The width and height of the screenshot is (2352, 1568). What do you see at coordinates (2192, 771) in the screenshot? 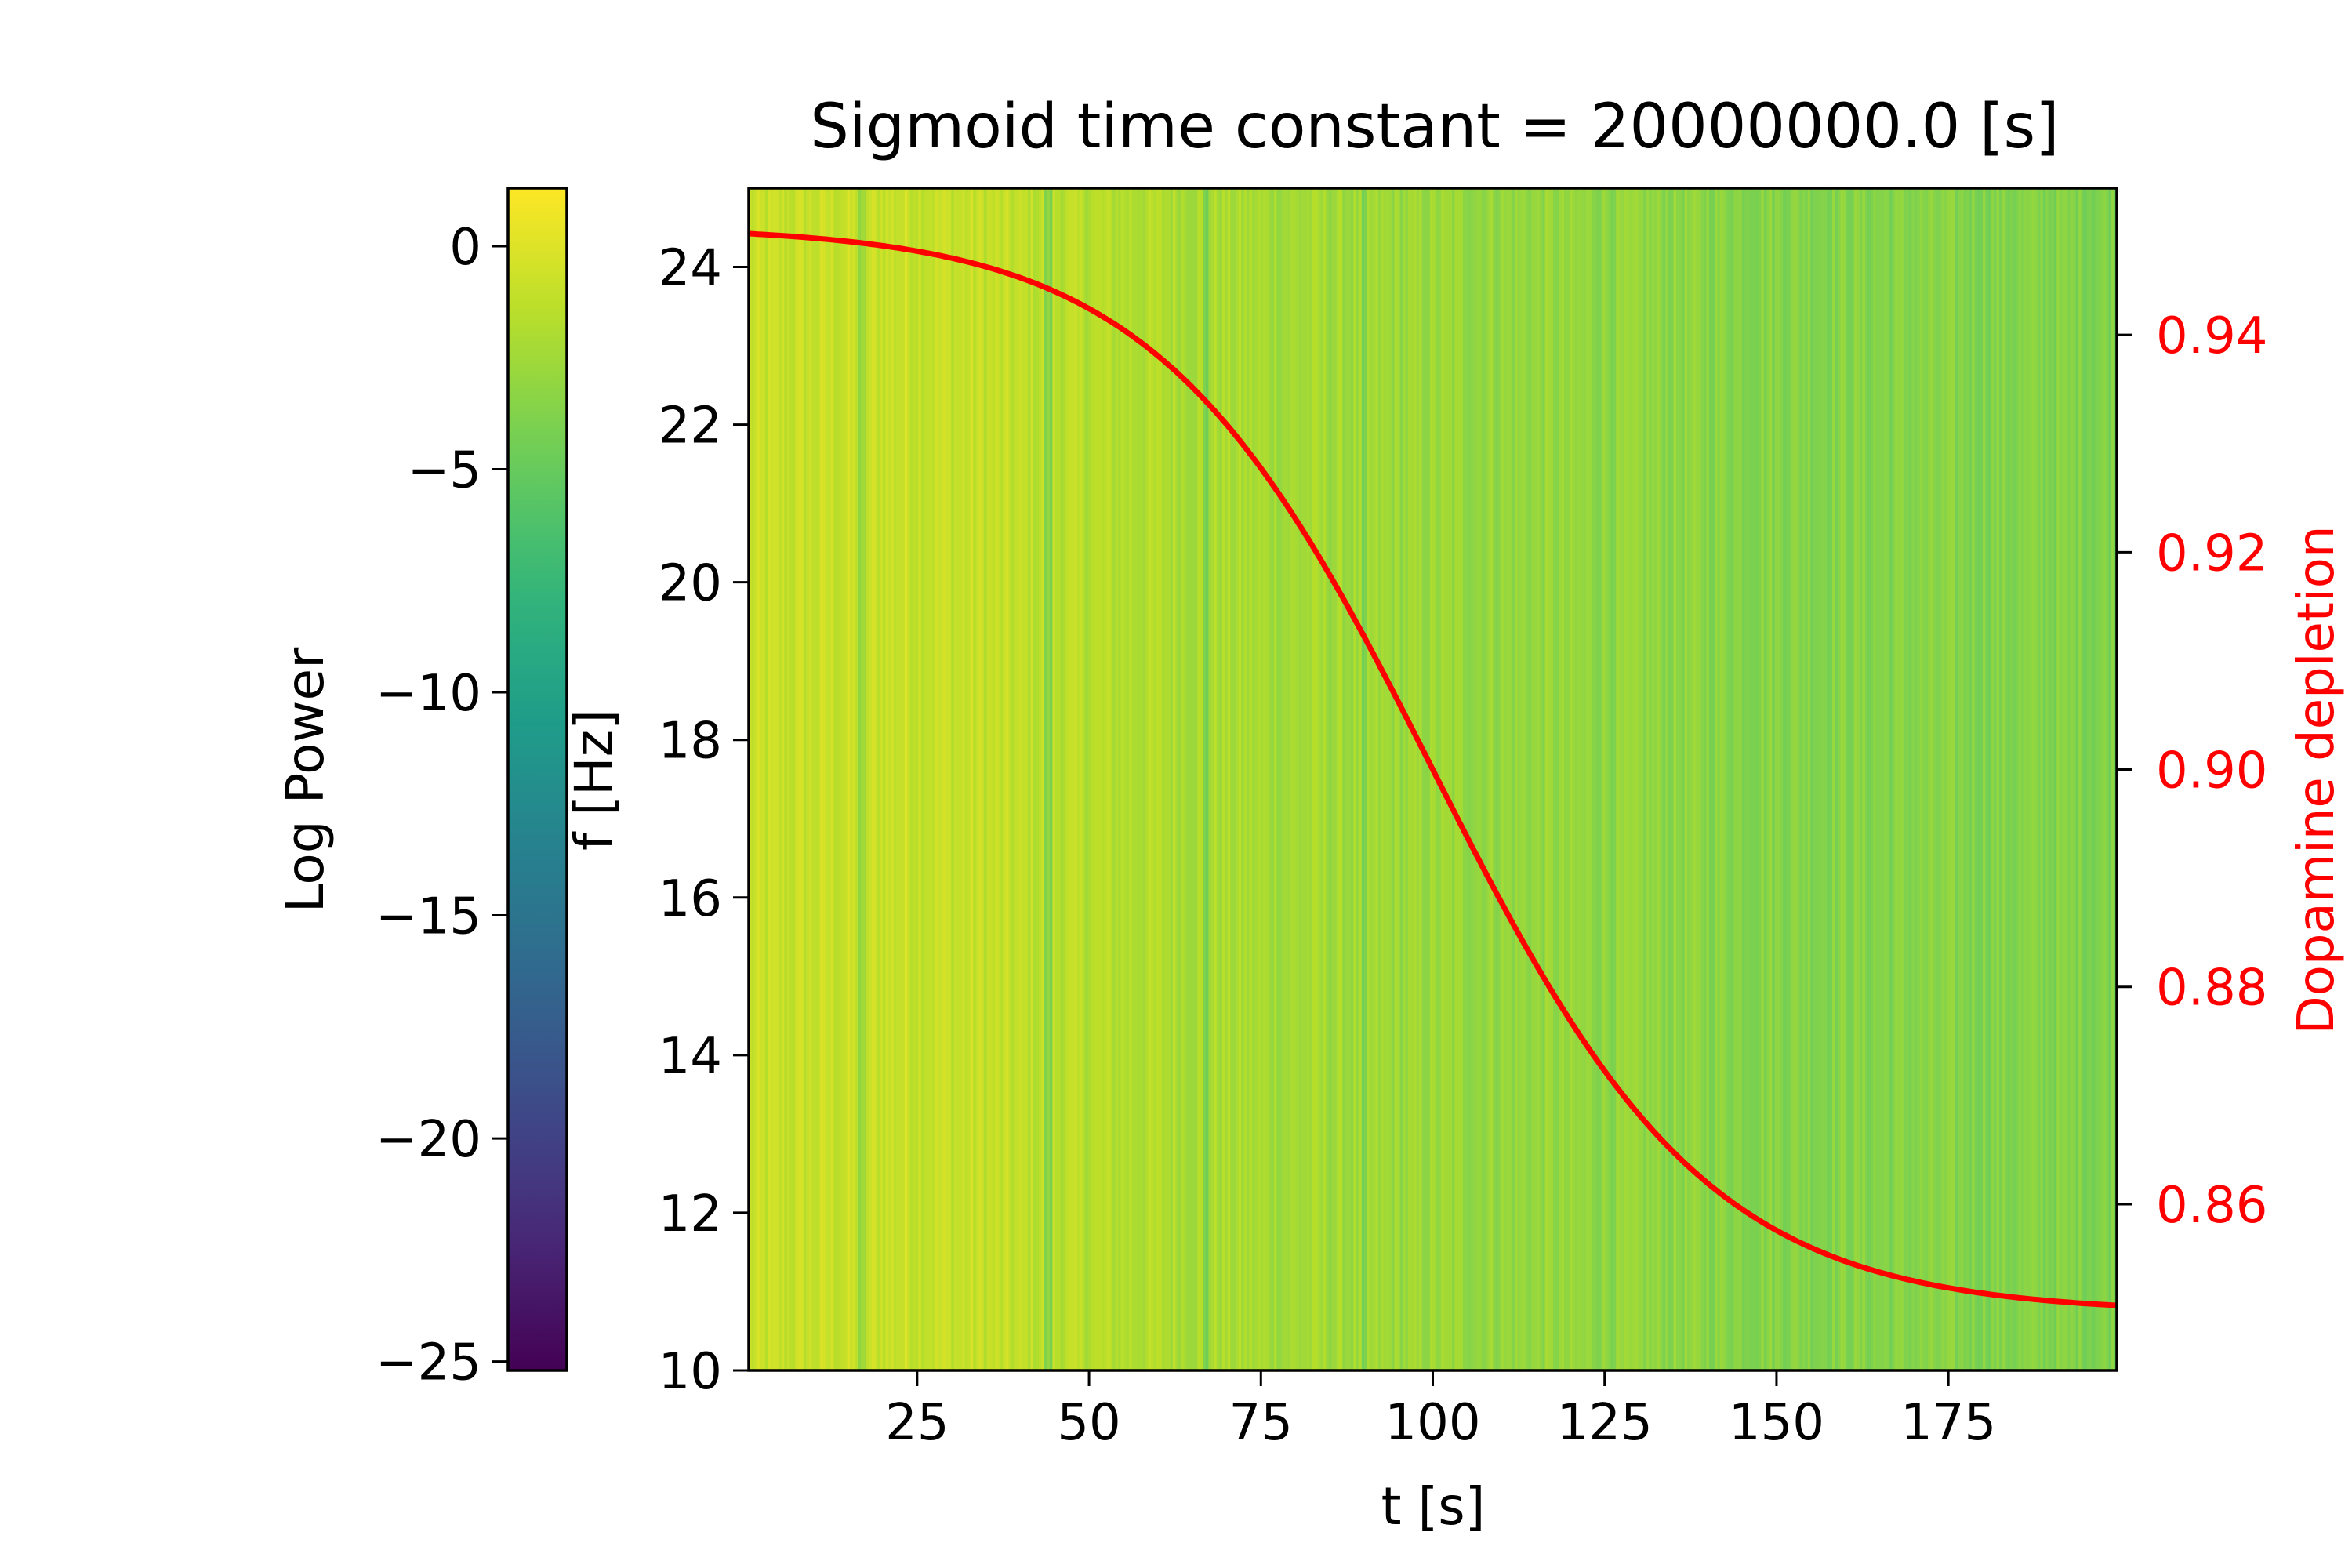
I see `right-axis-ticks: 0.86 0.88 0.90 0.92 0.94` at bounding box center [2192, 771].